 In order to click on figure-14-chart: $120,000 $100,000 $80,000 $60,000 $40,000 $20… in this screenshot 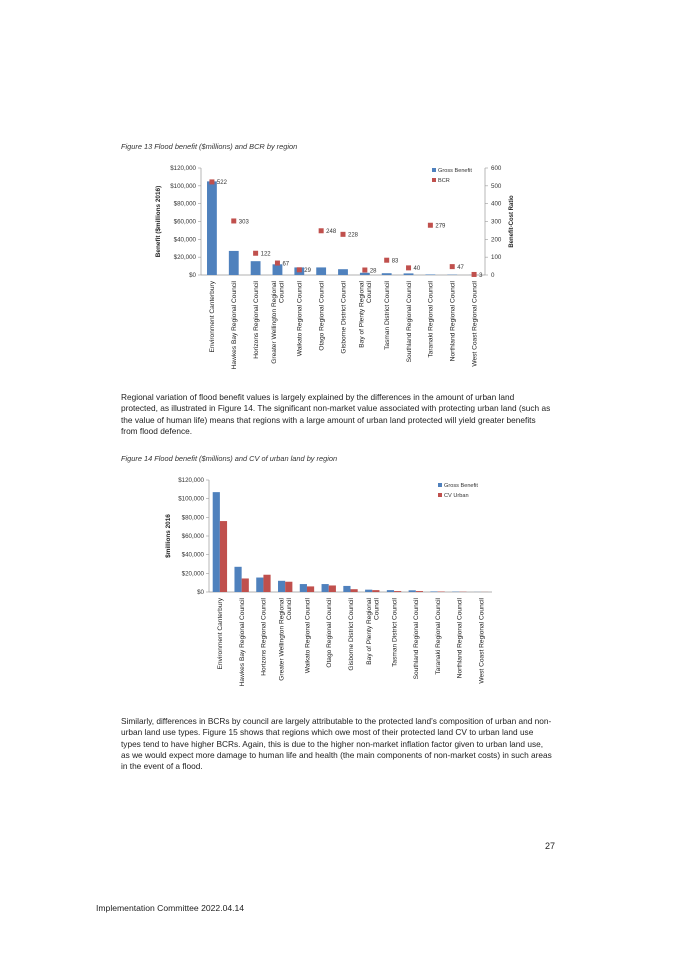, I will do `click(328, 581)`.